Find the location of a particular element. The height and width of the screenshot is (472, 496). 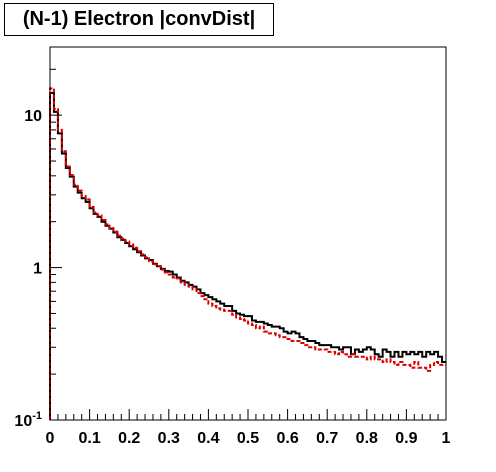

chart-title: (N-1) Electron |convDist| is located at coordinates (139, 19).